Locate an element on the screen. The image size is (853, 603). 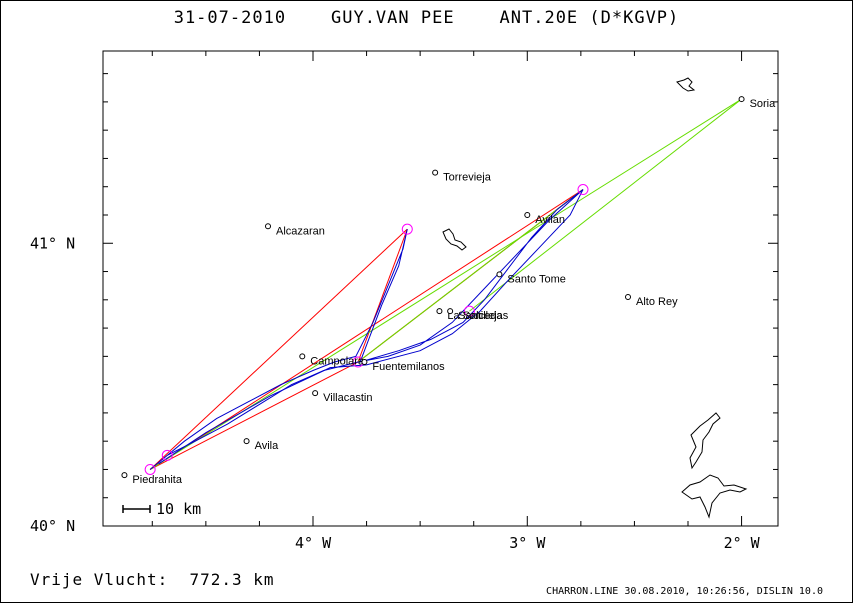
free-flight-distance: Vrije Vlucht: 772.3 km is located at coordinates (152, 579).